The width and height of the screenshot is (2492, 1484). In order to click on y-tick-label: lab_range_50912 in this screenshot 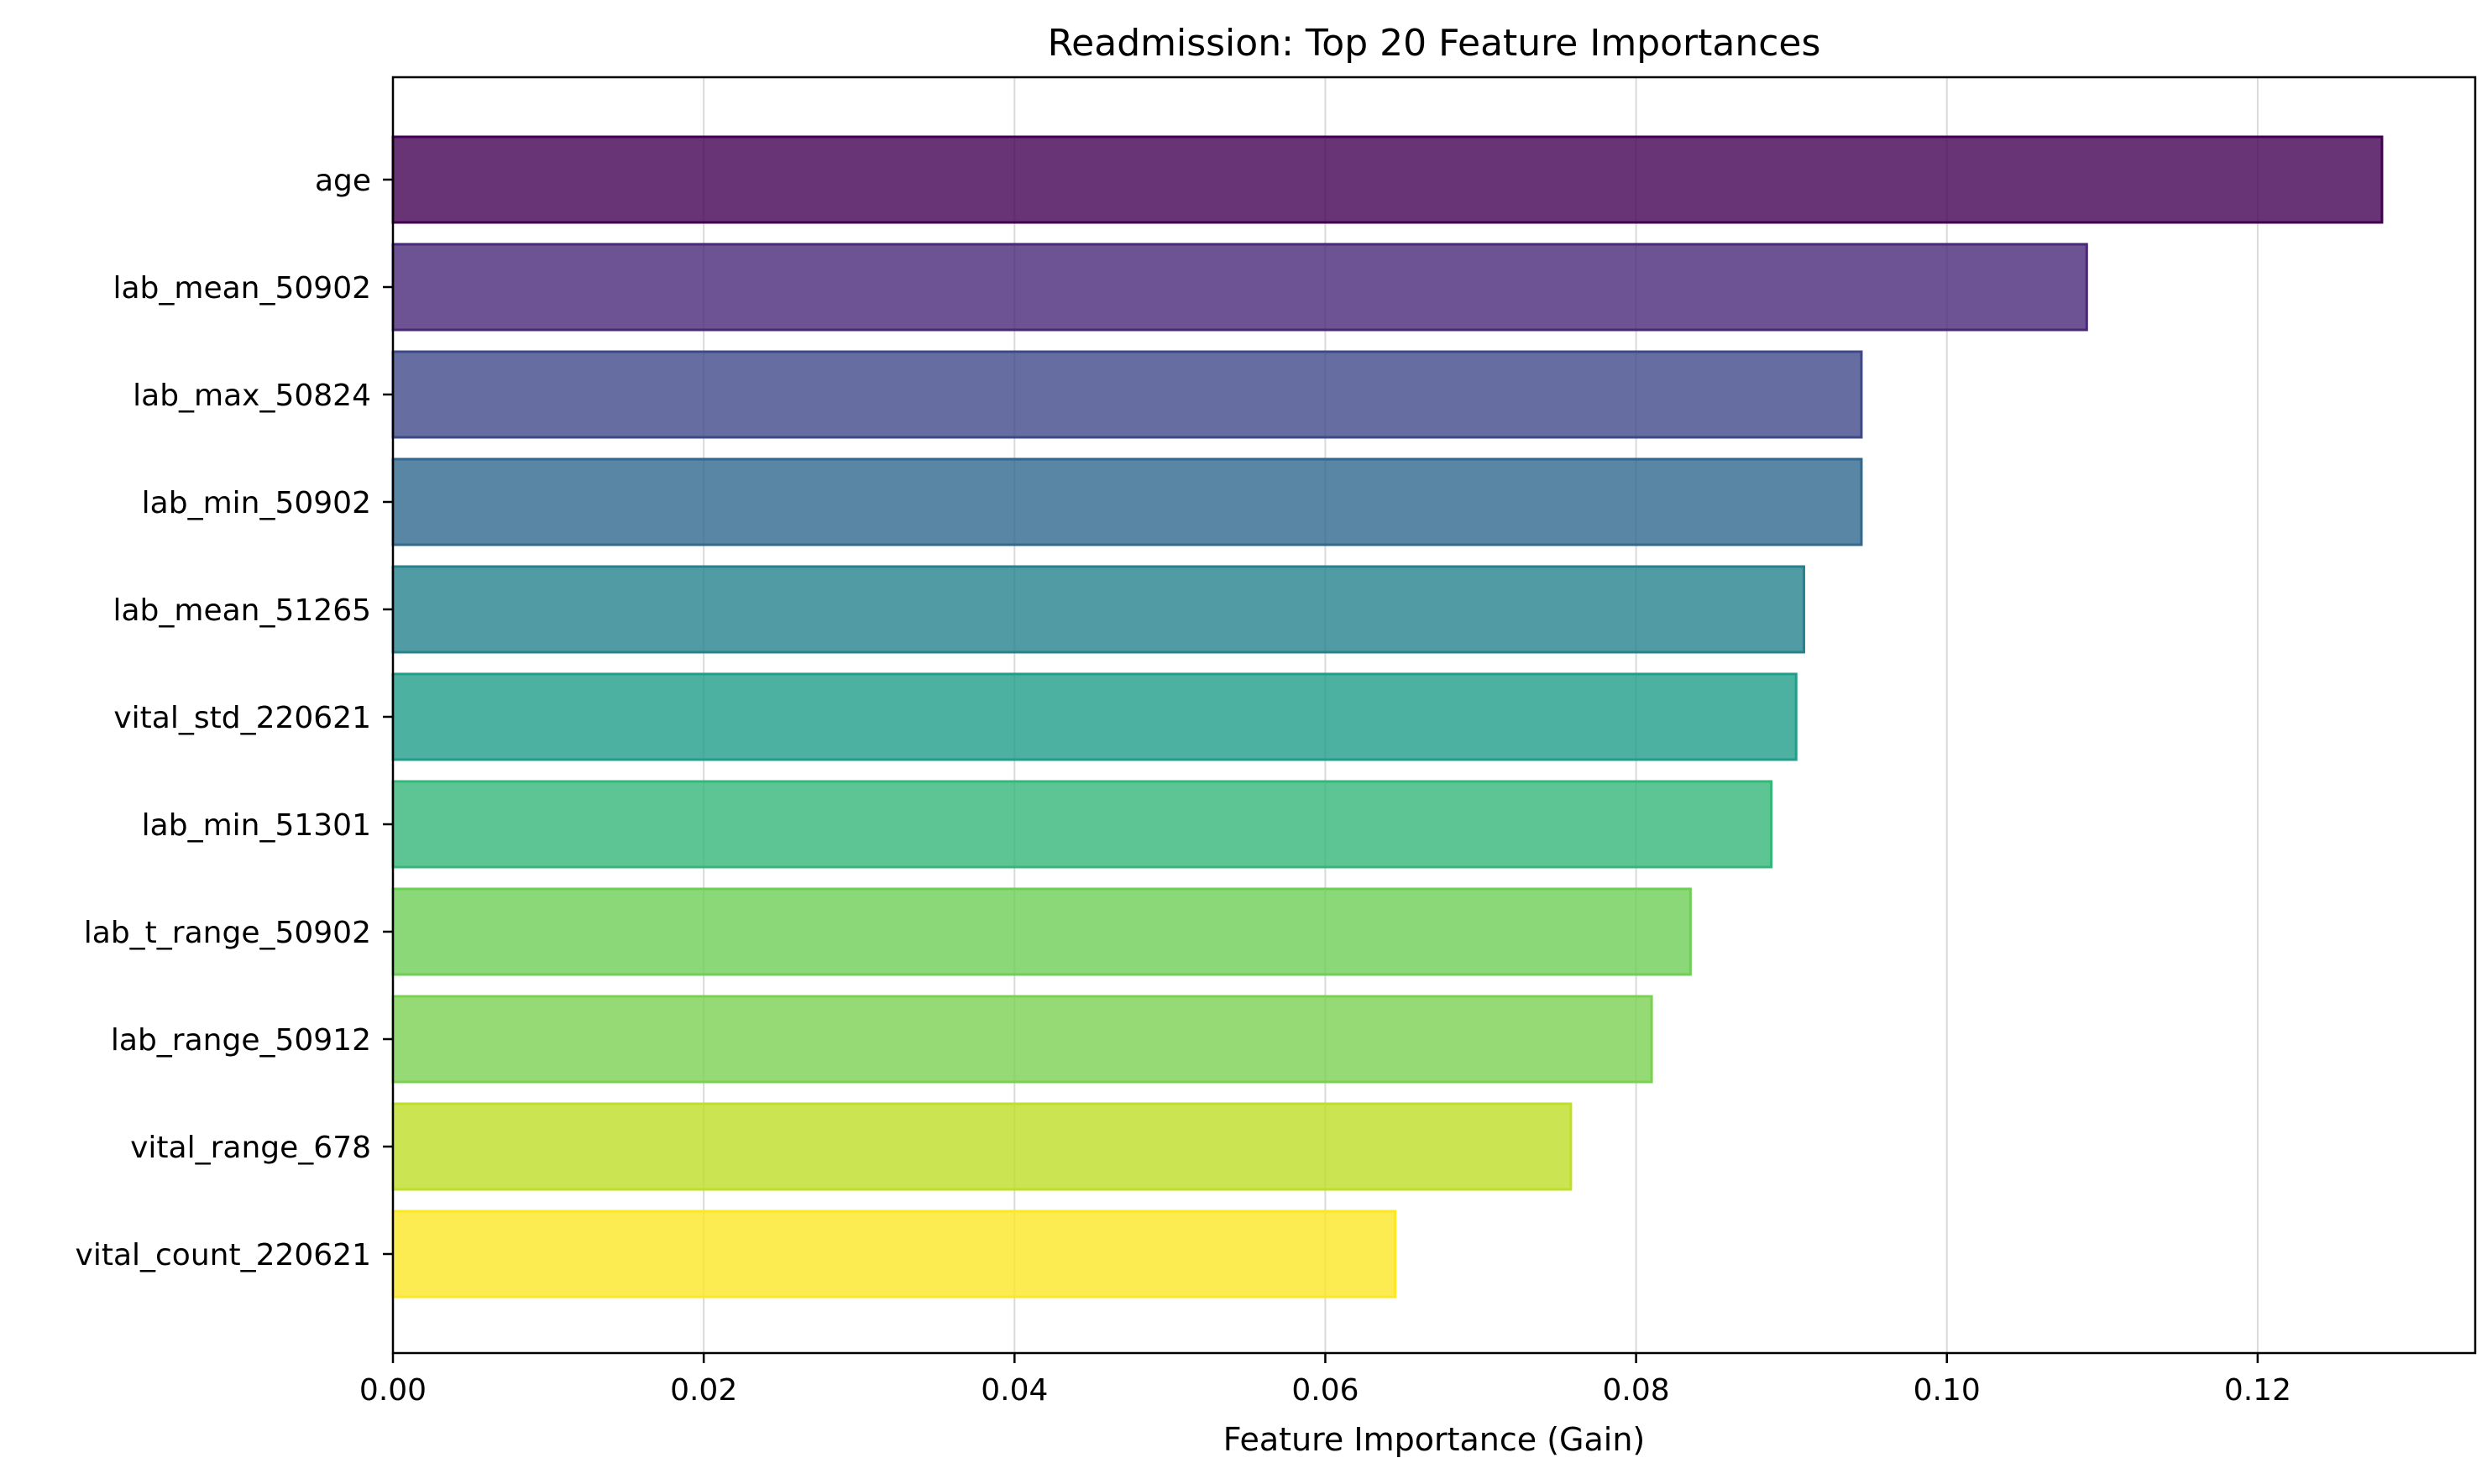, I will do `click(241, 1040)`.